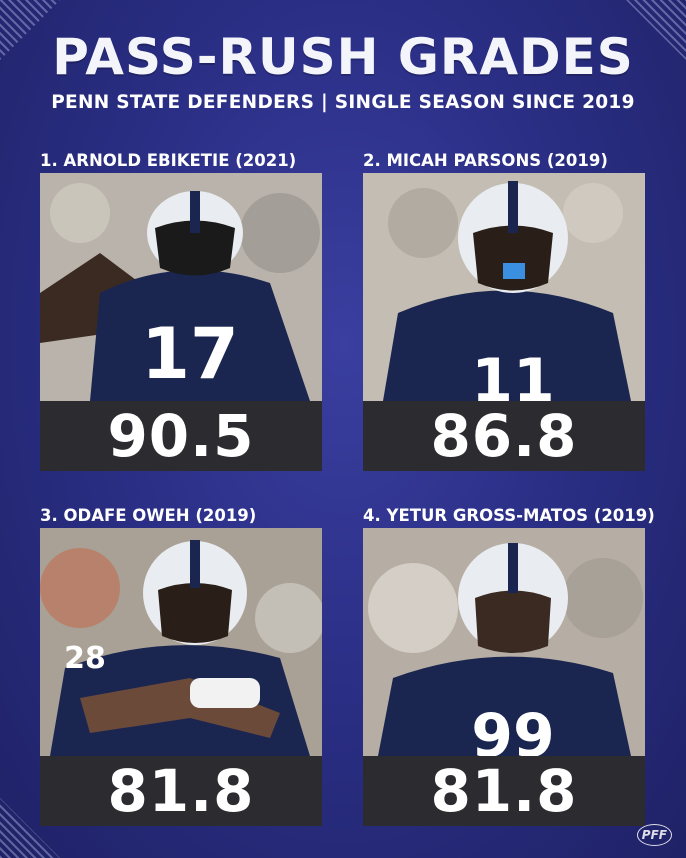  Describe the element at coordinates (343, 57) in the screenshot. I see `page-title: PASS-RUSH GRADES` at that location.